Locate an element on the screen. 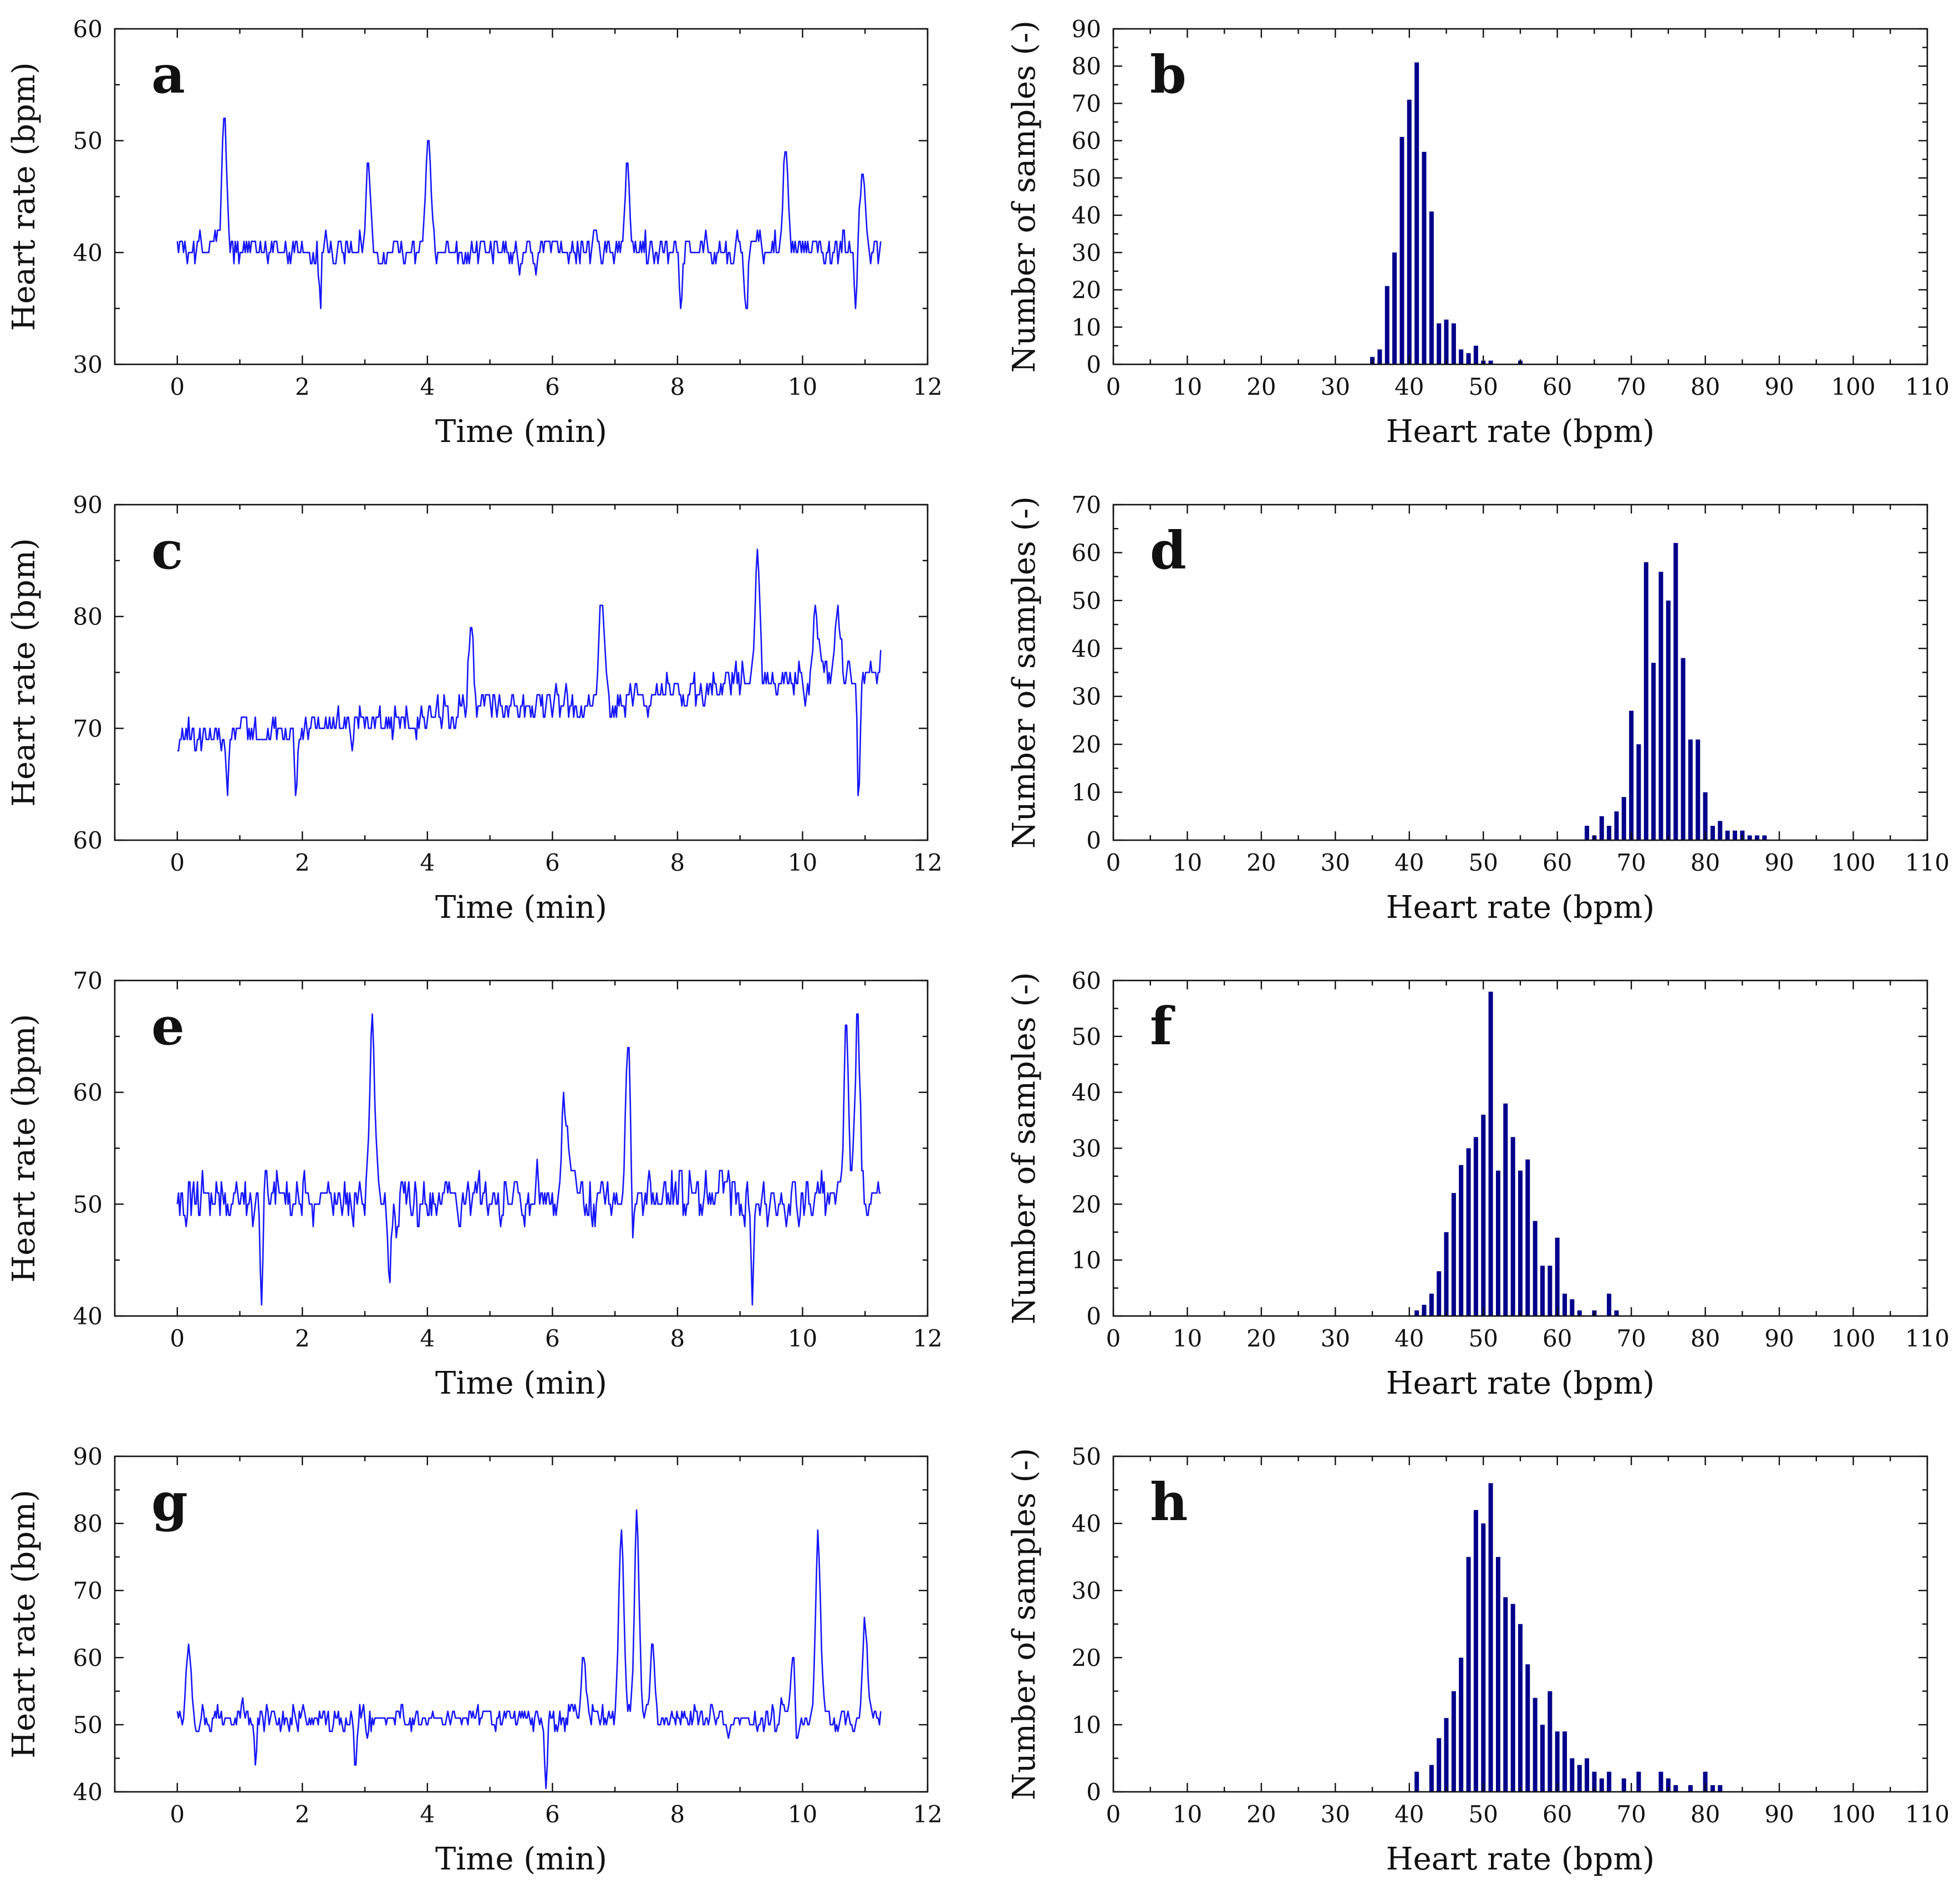 This screenshot has height=1885, width=1960. x-tick-label-c: 0 is located at coordinates (177, 862).